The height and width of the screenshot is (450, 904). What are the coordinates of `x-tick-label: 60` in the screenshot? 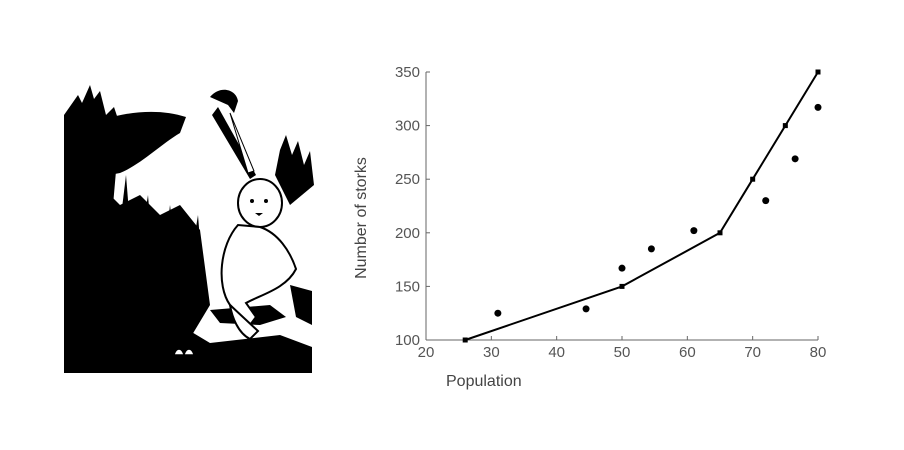 It's located at (687, 352).